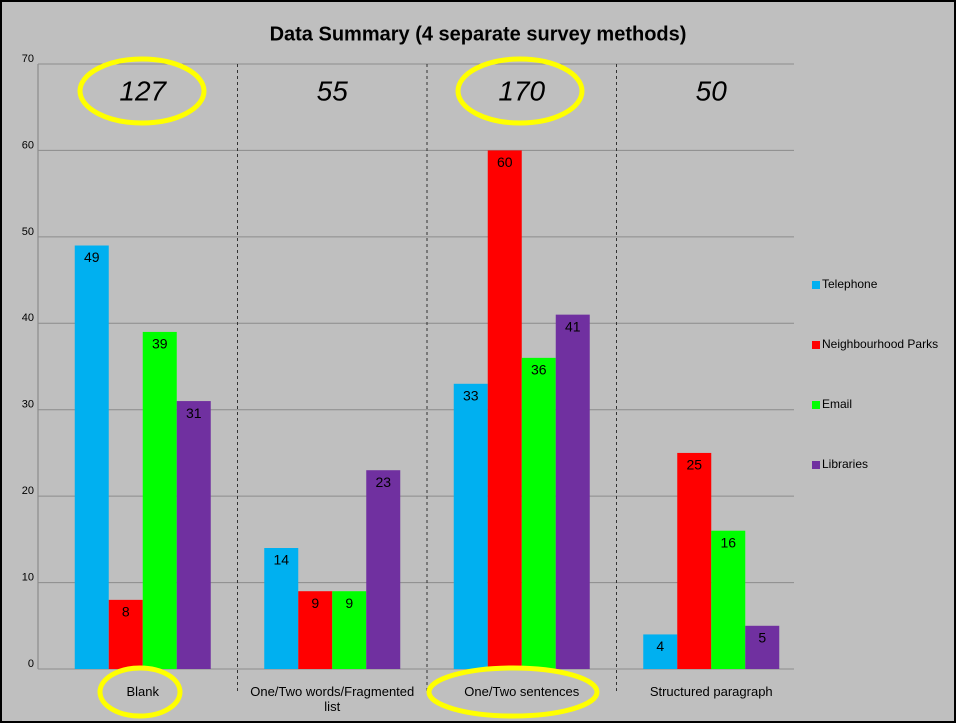  What do you see at coordinates (28, 59) in the screenshot?
I see `y-tick-label: 70` at bounding box center [28, 59].